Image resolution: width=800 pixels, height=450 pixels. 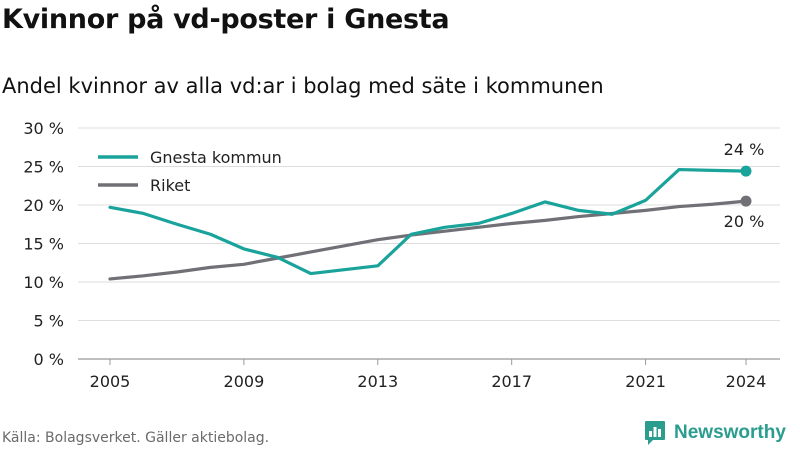 I want to click on y-tick-label: 25 %, so click(x=43, y=167).